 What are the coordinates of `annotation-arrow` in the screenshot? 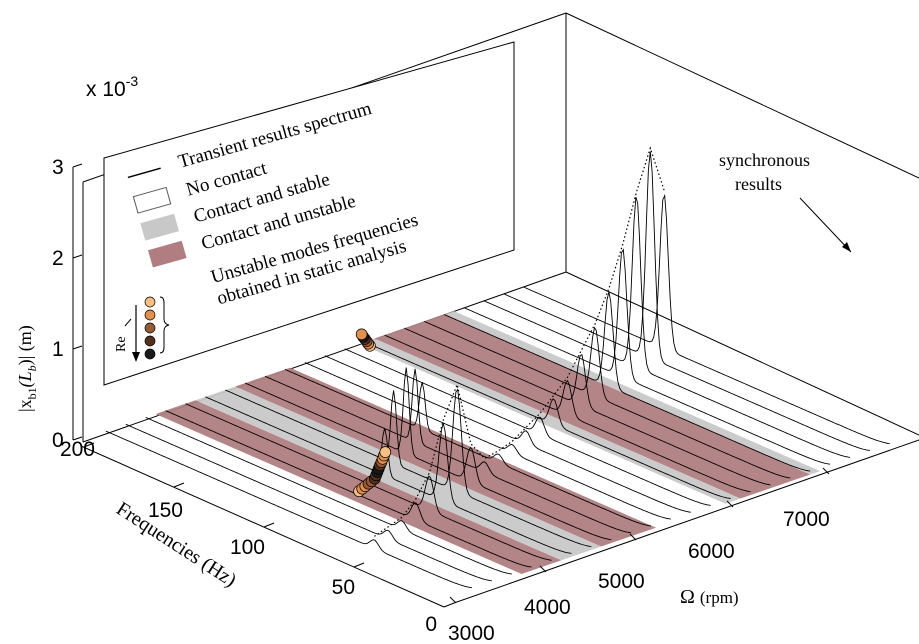 It's located at (825, 225).